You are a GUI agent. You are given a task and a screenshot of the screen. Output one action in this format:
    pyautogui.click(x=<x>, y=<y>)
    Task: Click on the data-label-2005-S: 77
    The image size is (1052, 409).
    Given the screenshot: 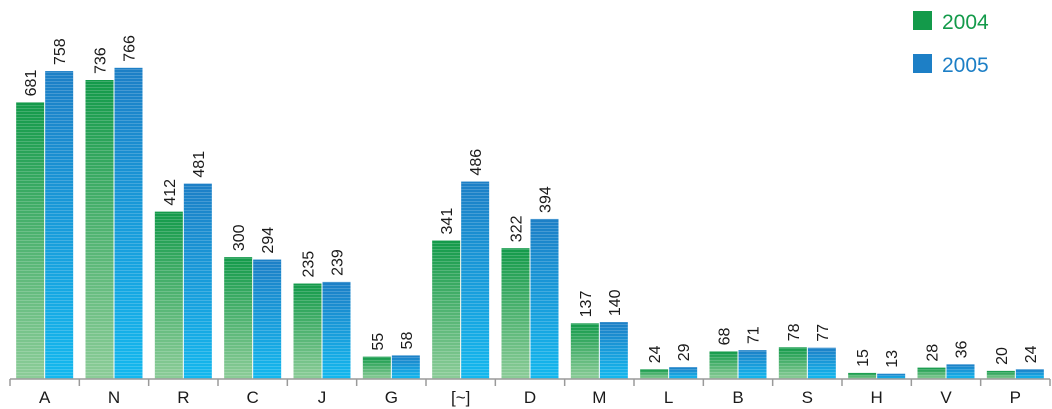 What is the action you would take?
    pyautogui.click(x=823, y=333)
    